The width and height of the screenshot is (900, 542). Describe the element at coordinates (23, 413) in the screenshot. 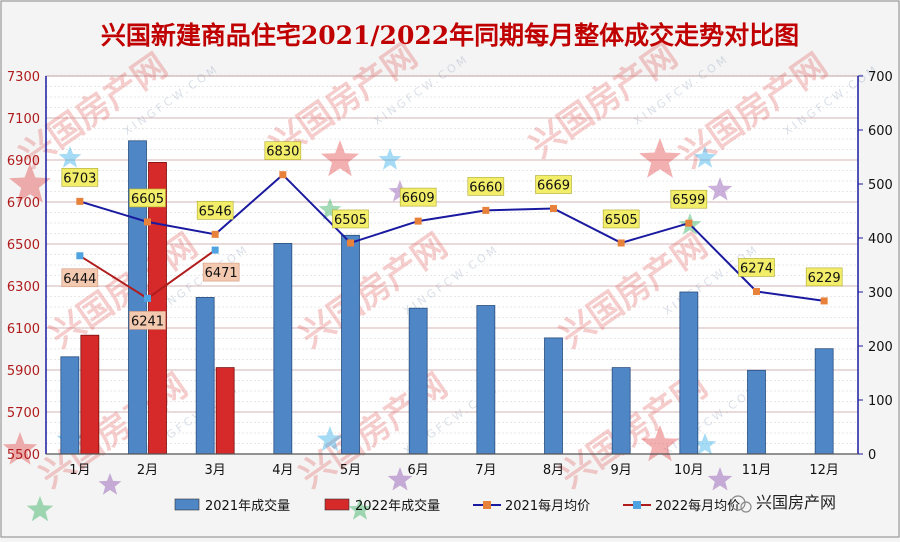

I see `left-tick-label: 5700` at that location.